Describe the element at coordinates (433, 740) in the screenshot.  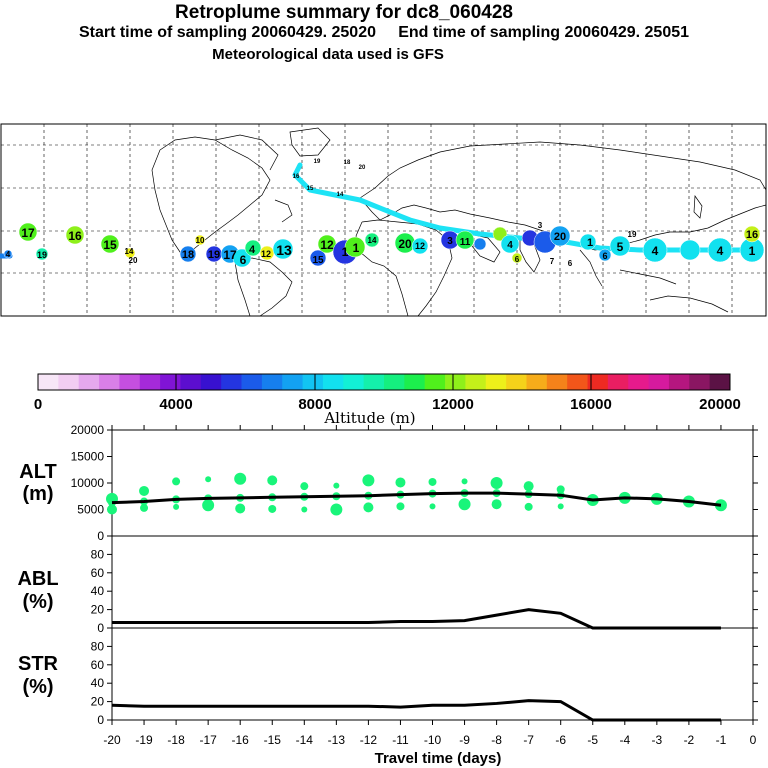
I see `x-tick-label: -10` at that location.